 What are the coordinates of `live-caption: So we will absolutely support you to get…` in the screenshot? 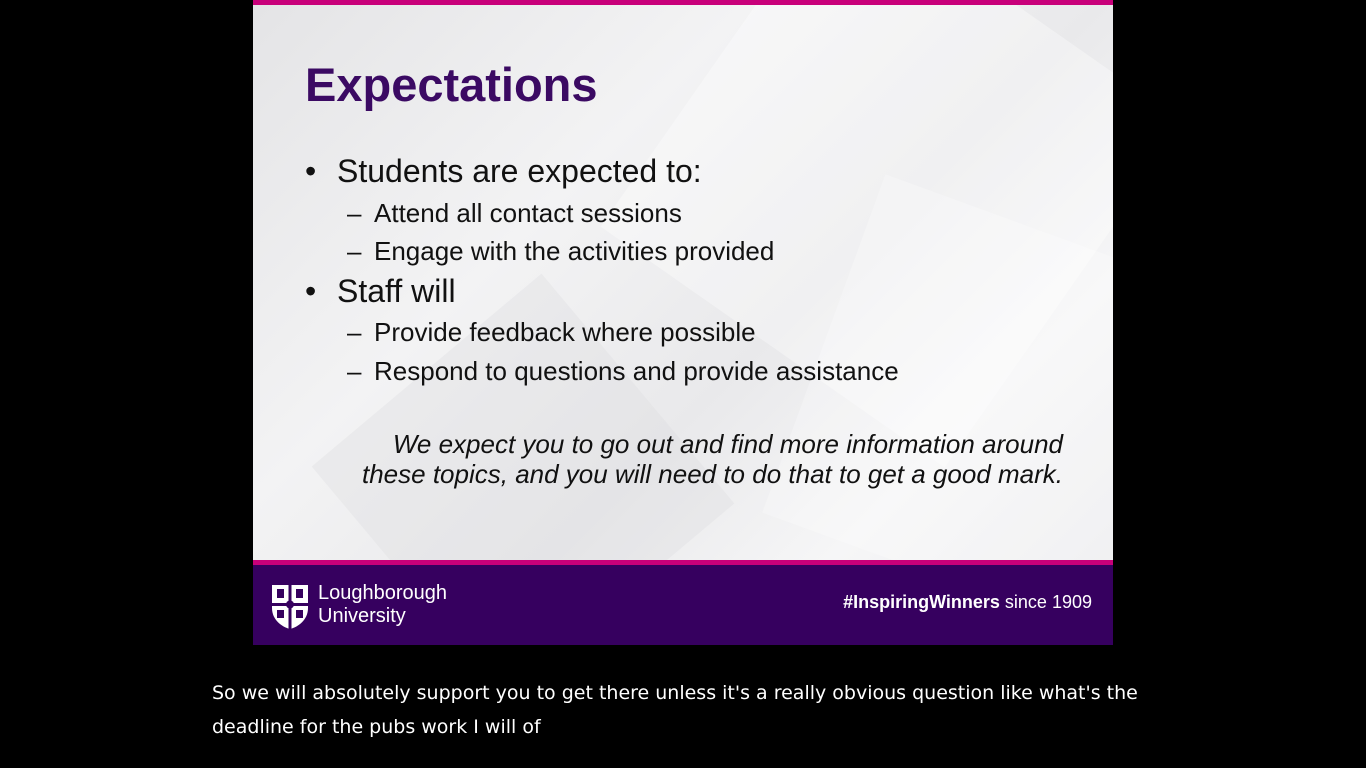 It's located at (675, 710).